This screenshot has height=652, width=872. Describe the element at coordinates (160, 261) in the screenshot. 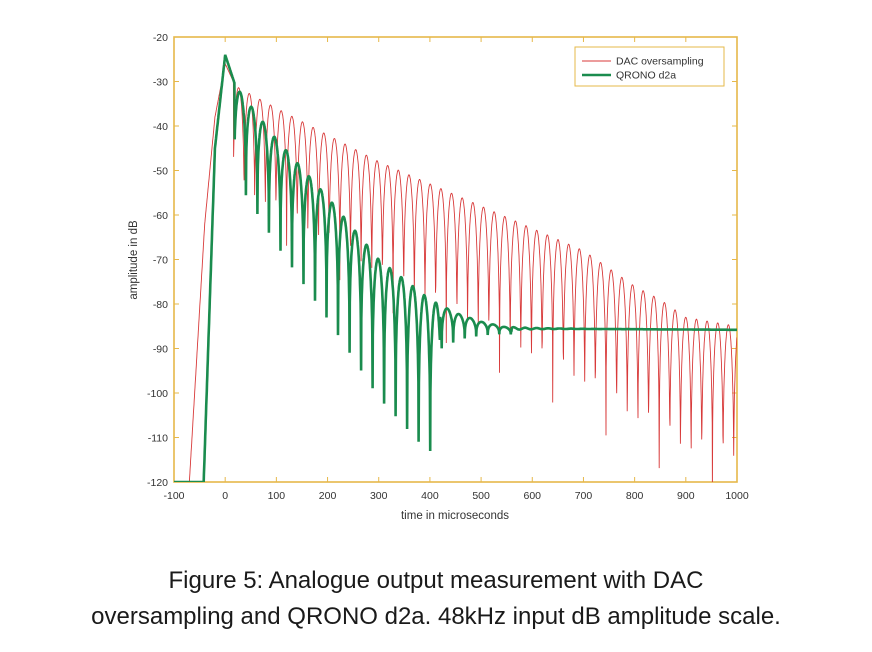

I see `y-tick-label: -70` at that location.